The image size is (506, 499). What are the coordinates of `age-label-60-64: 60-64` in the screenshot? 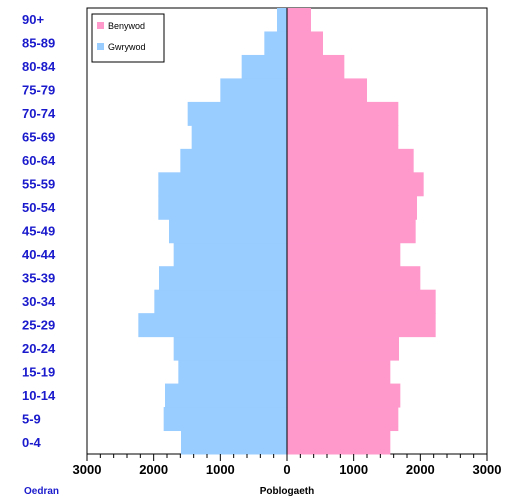 It's located at (39, 160).